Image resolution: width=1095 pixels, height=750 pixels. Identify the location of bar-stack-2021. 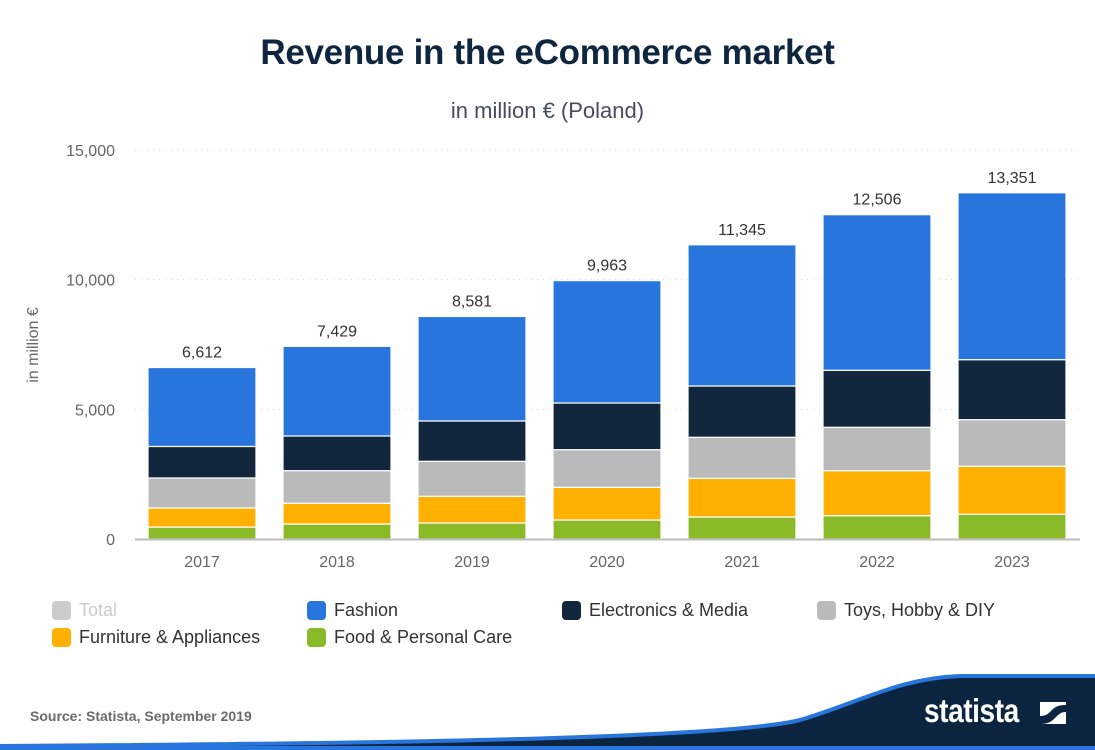
(742, 392).